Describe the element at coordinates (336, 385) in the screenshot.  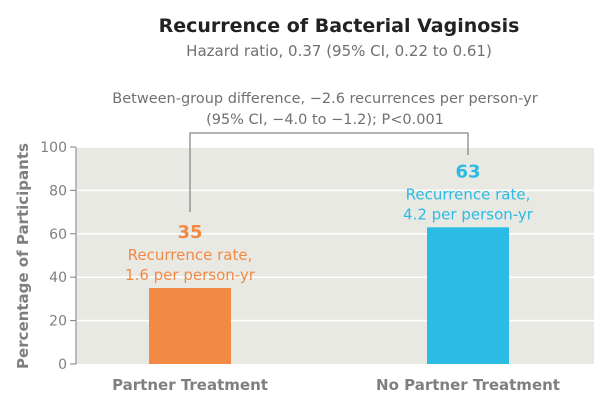
I see `x-axis: Partner Treatment No Partner Treatment` at that location.